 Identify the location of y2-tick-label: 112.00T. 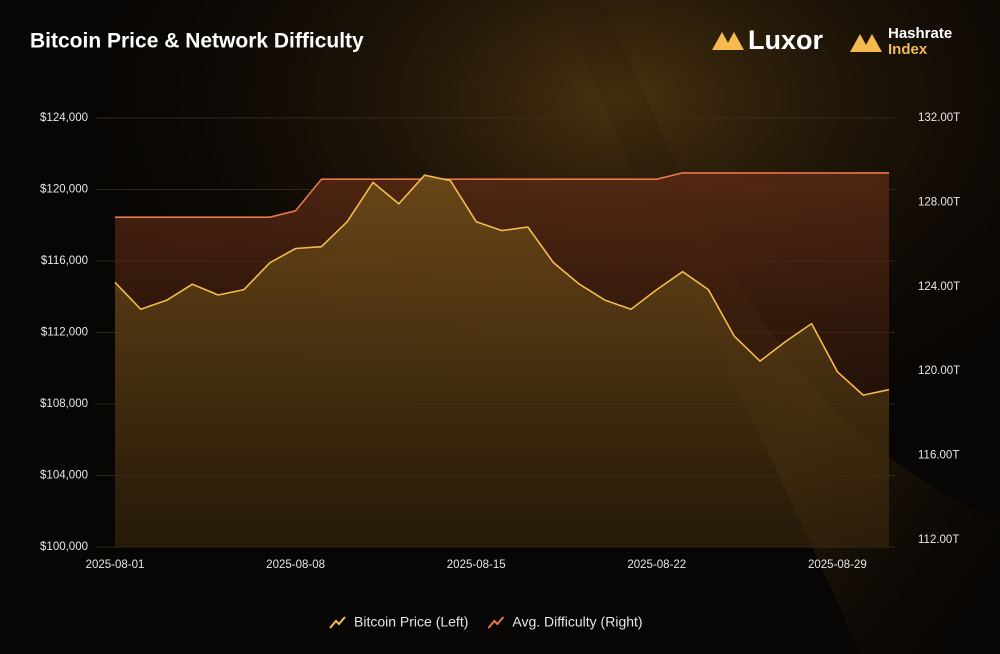
(938, 540).